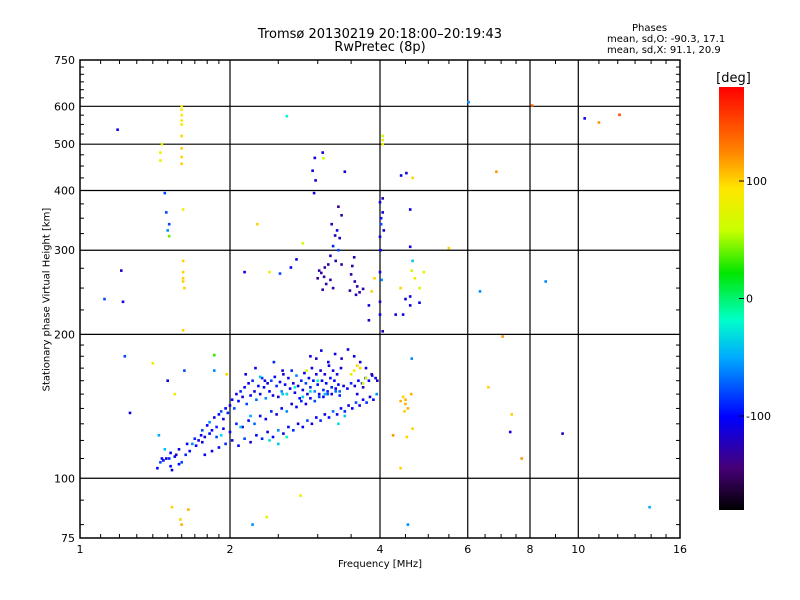  What do you see at coordinates (380, 47) in the screenshot?
I see `chart-subtitle: RwPretec (8p)` at bounding box center [380, 47].